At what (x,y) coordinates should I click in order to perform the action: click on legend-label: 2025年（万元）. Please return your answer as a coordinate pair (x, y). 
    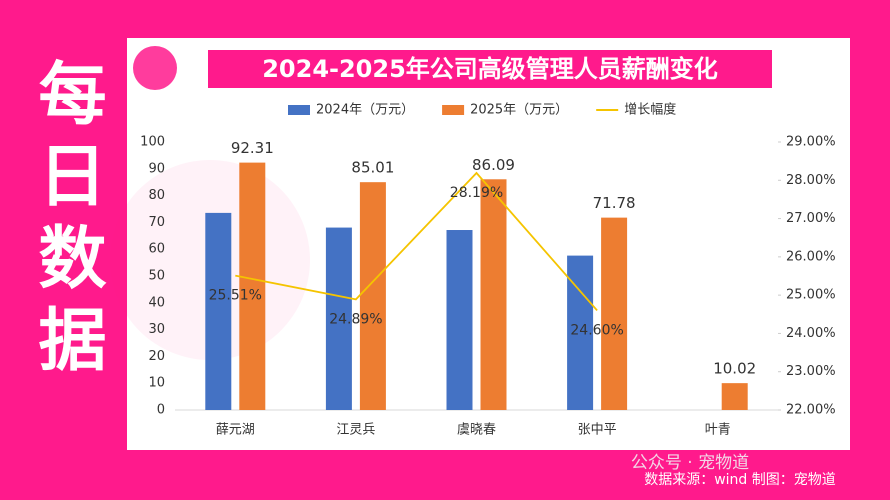
    Looking at the image, I should click on (519, 110).